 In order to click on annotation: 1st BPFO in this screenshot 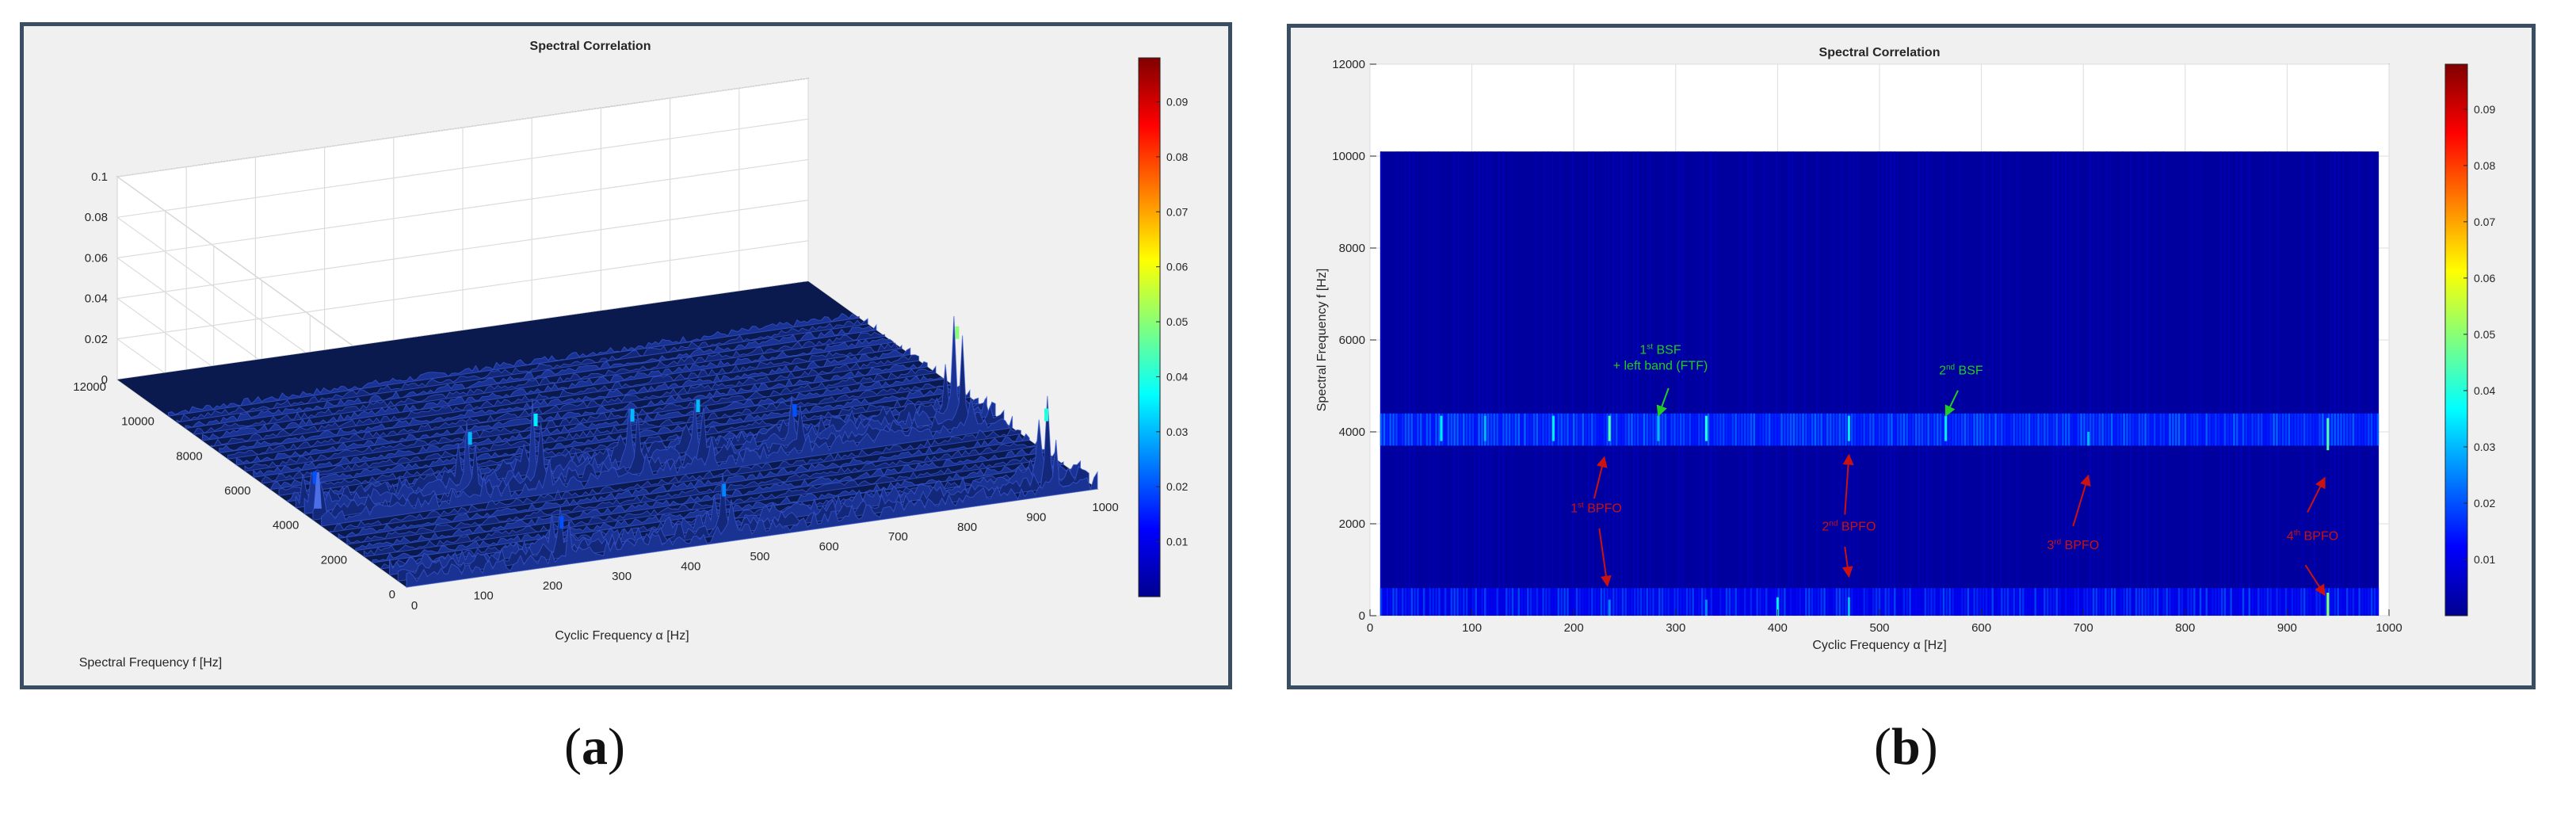, I will do `click(1596, 521)`.